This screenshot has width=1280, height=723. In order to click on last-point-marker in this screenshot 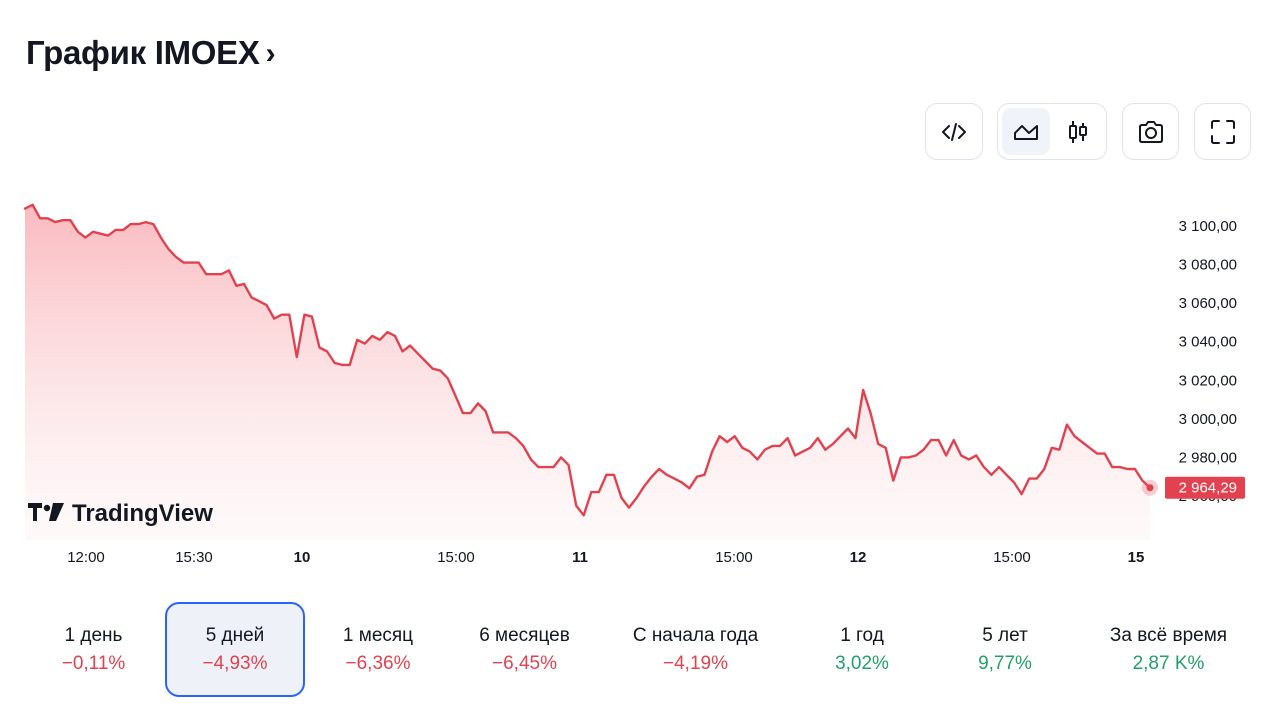, I will do `click(1150, 488)`.